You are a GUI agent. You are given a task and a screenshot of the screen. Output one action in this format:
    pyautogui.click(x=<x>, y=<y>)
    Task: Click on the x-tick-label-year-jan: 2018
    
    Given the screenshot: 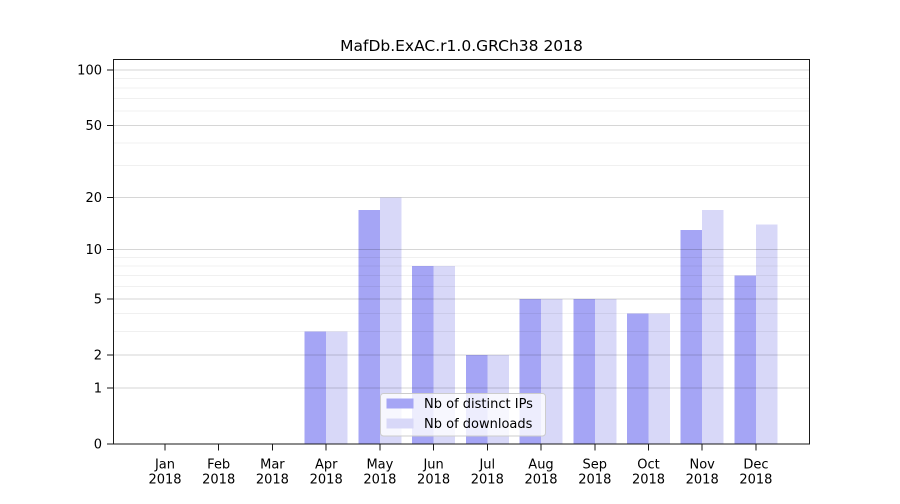 What is the action you would take?
    pyautogui.click(x=164, y=480)
    